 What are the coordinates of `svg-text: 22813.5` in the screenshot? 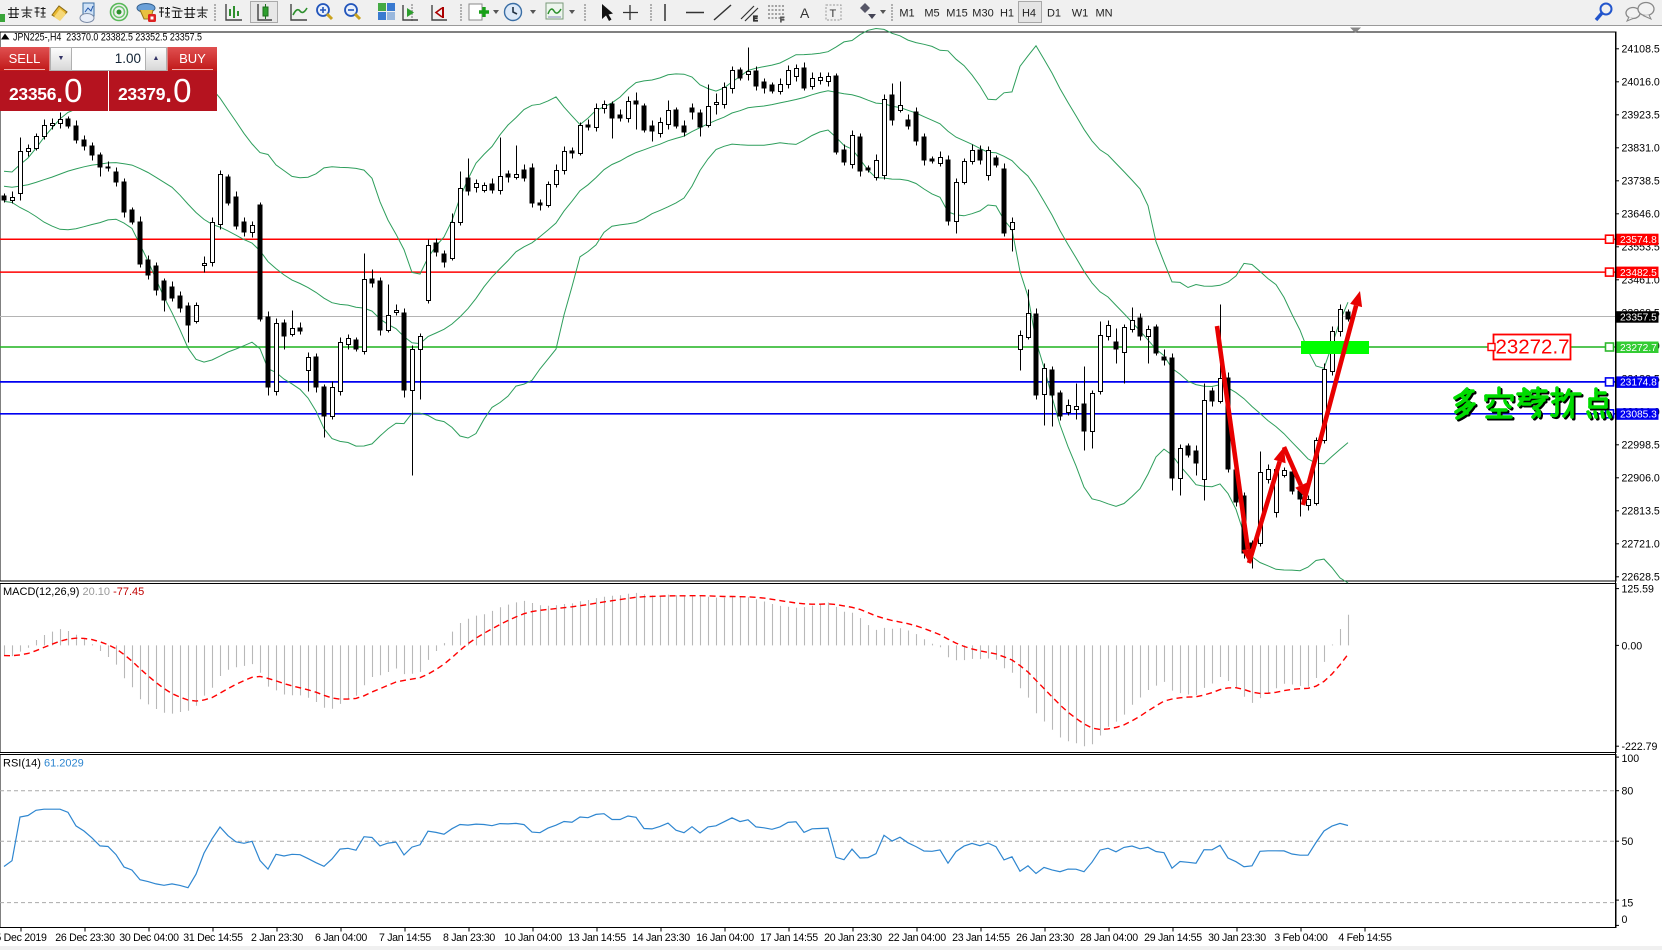 It's located at (1641, 512).